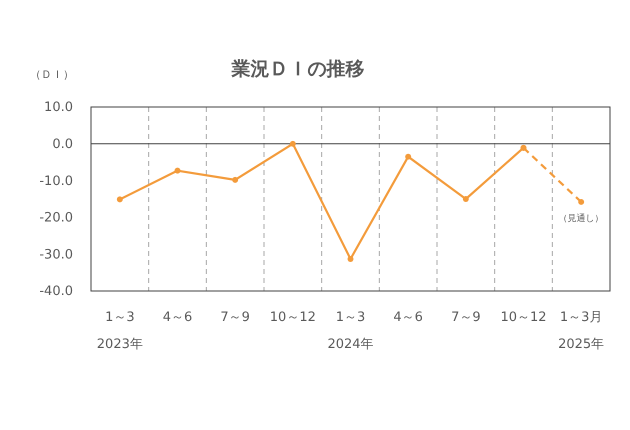 This screenshot has width=630, height=430. I want to click on y-tick-label: -30.0, so click(56, 254).